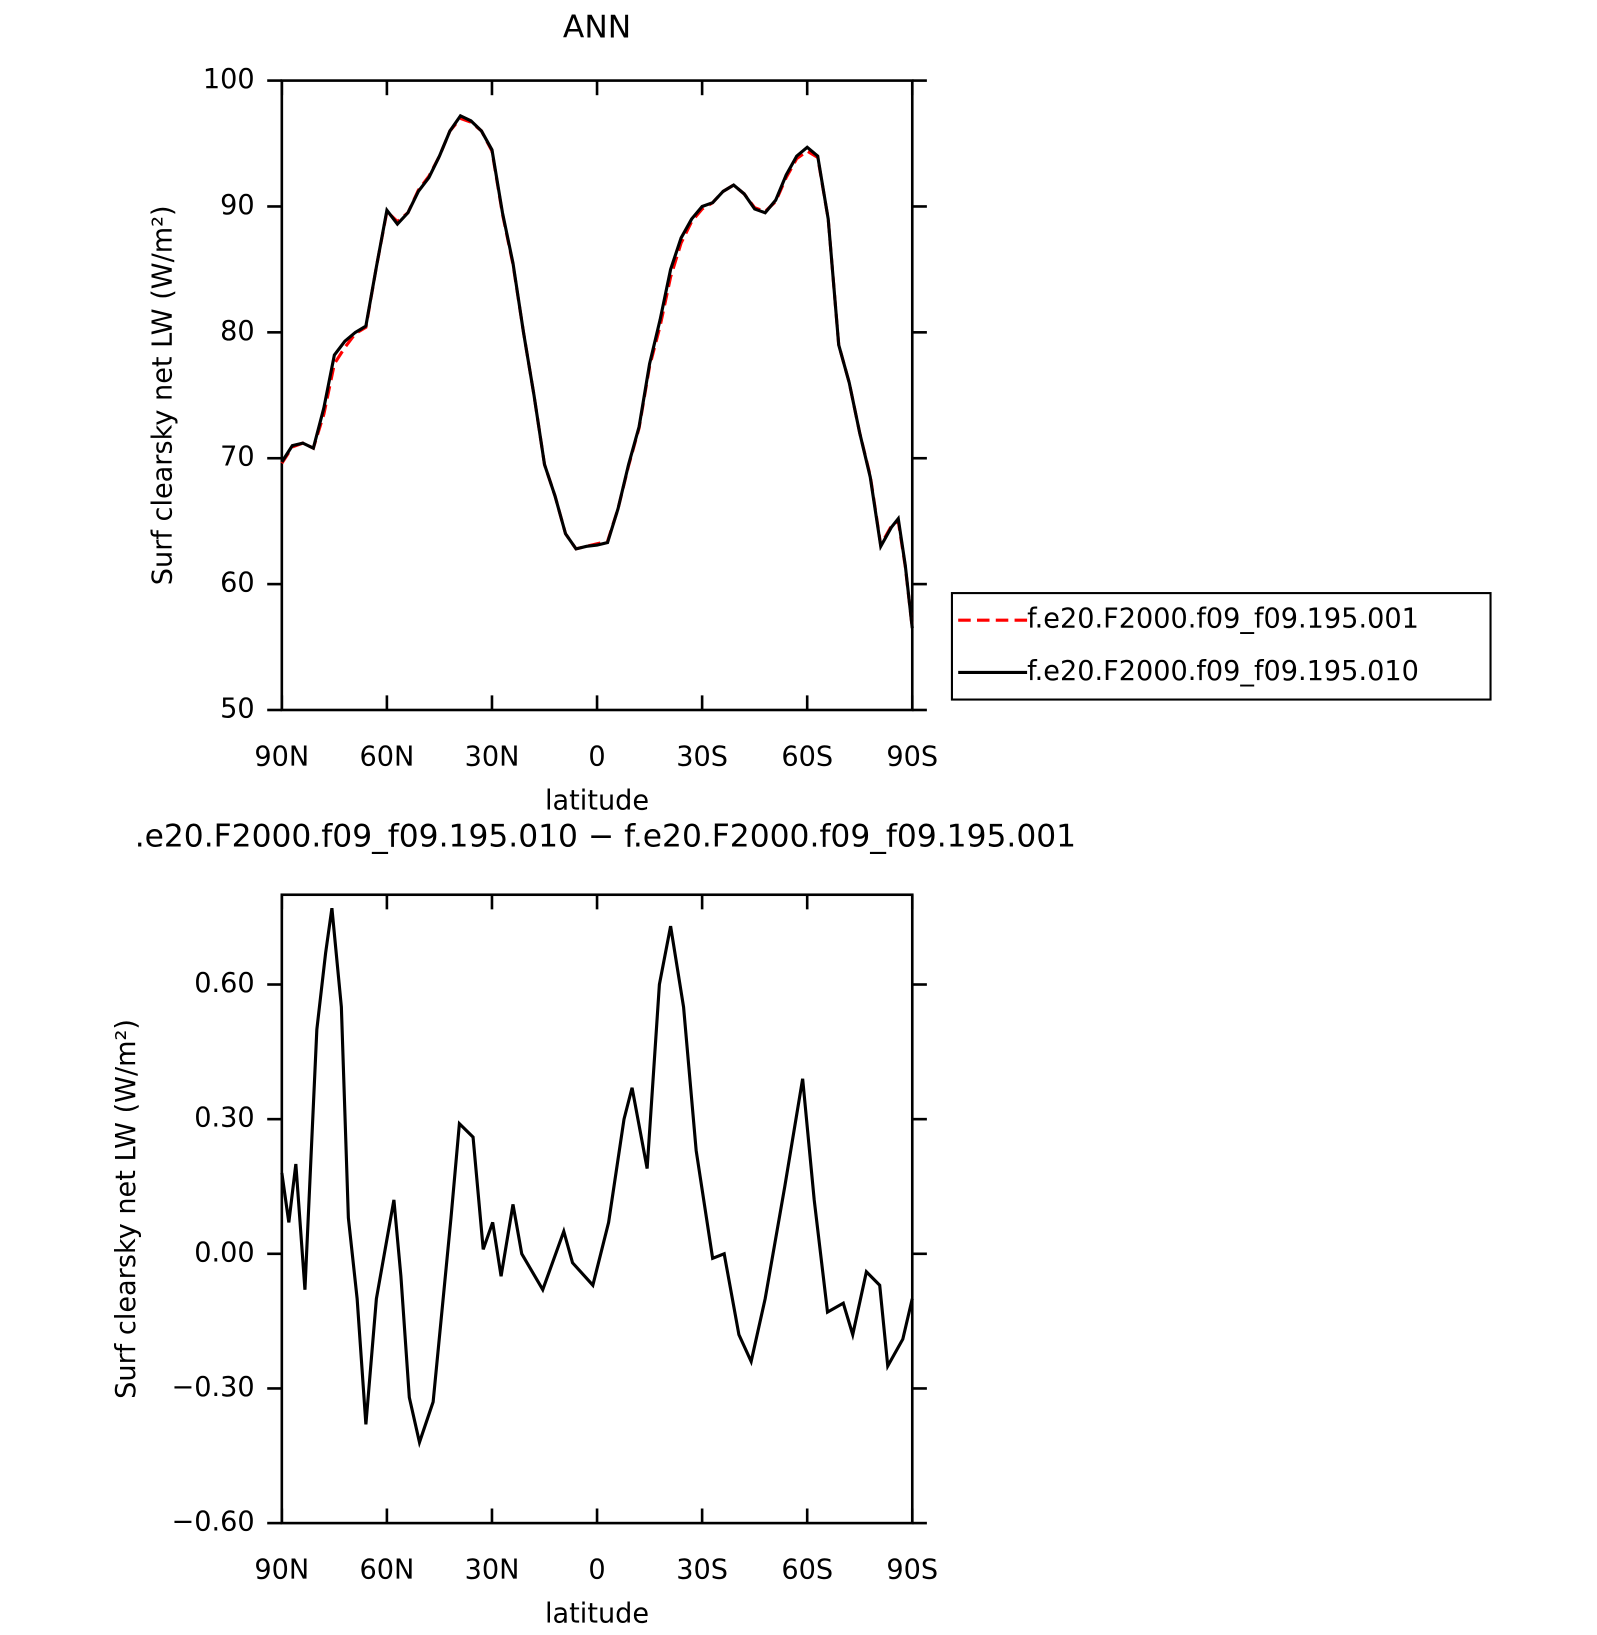  Describe the element at coordinates (213, 1387) in the screenshot. I see `y-tick-label: −0.30` at that location.